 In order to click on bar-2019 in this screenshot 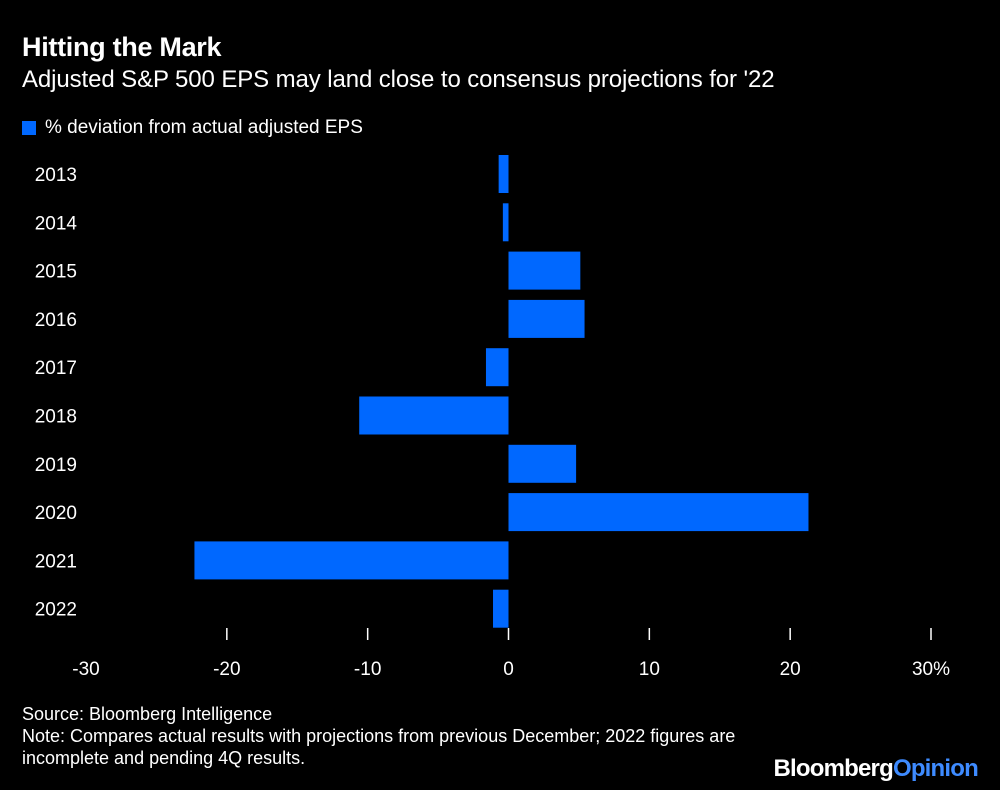, I will do `click(542, 463)`.